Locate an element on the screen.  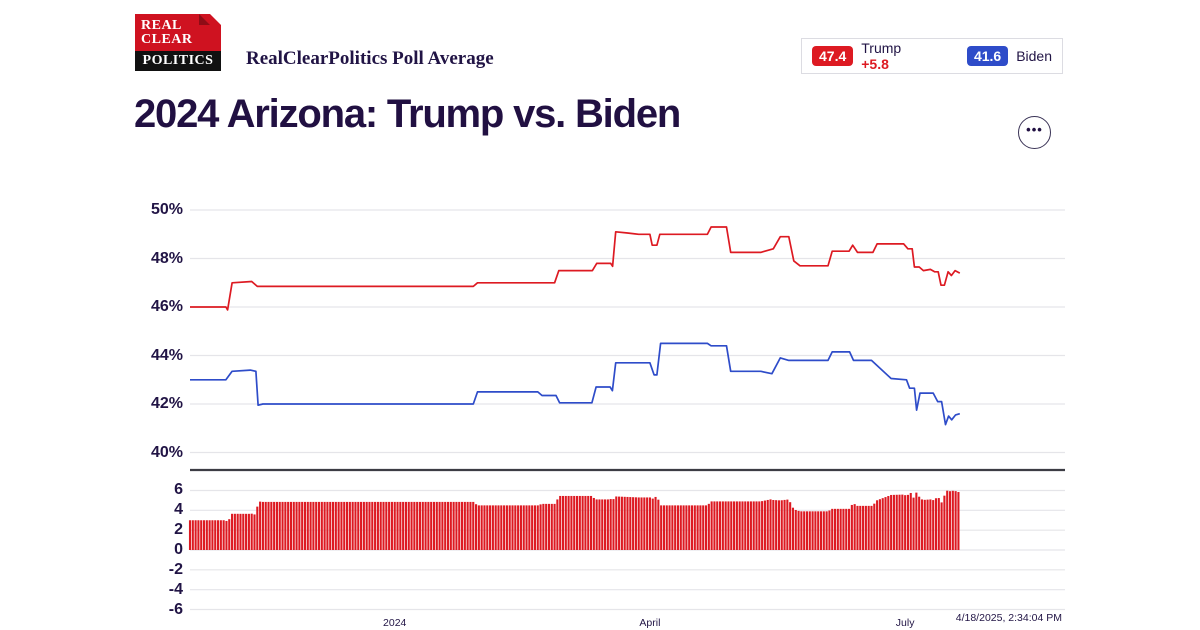
logo-fold is located at coordinates (215, 19).